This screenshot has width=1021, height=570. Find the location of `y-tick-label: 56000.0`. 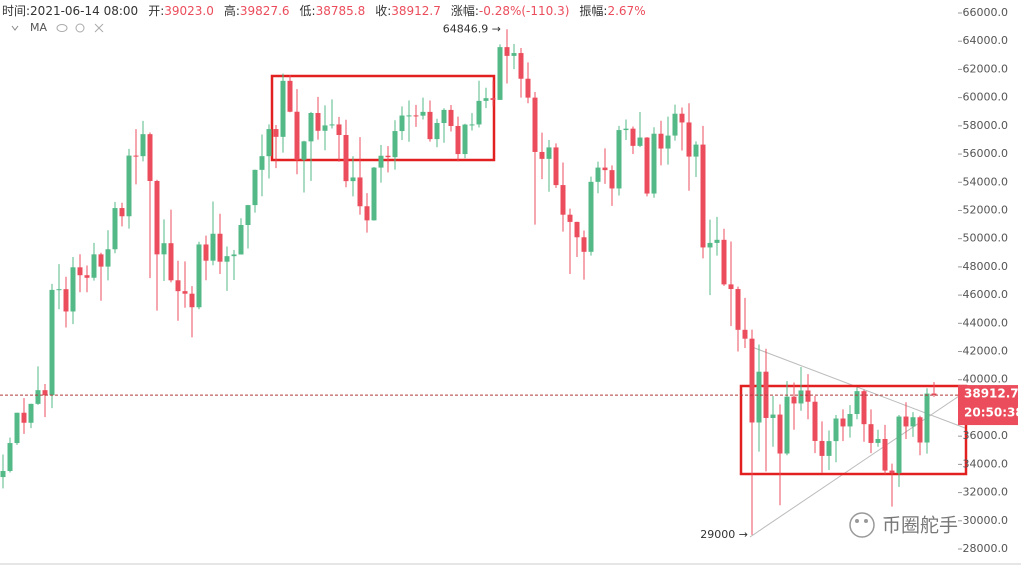

y-tick-label: 56000.0 is located at coordinates (986, 153).